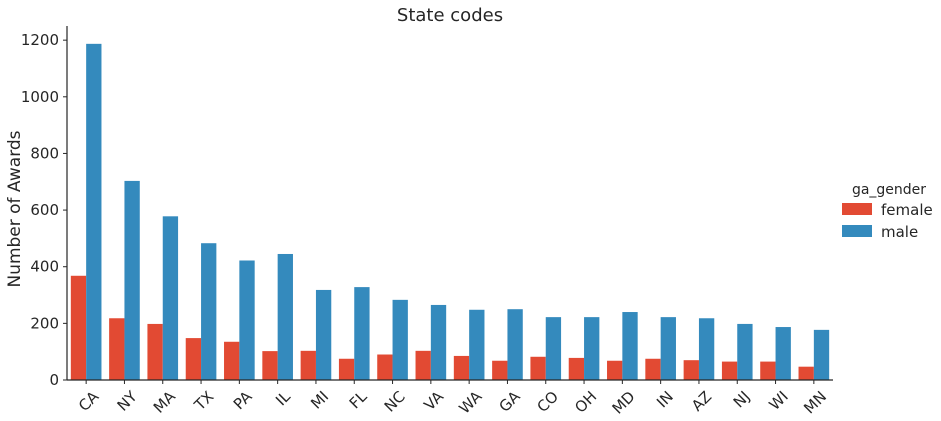 This screenshot has height=421, width=941. What do you see at coordinates (553, 348) in the screenshot?
I see `bar-male-co` at bounding box center [553, 348].